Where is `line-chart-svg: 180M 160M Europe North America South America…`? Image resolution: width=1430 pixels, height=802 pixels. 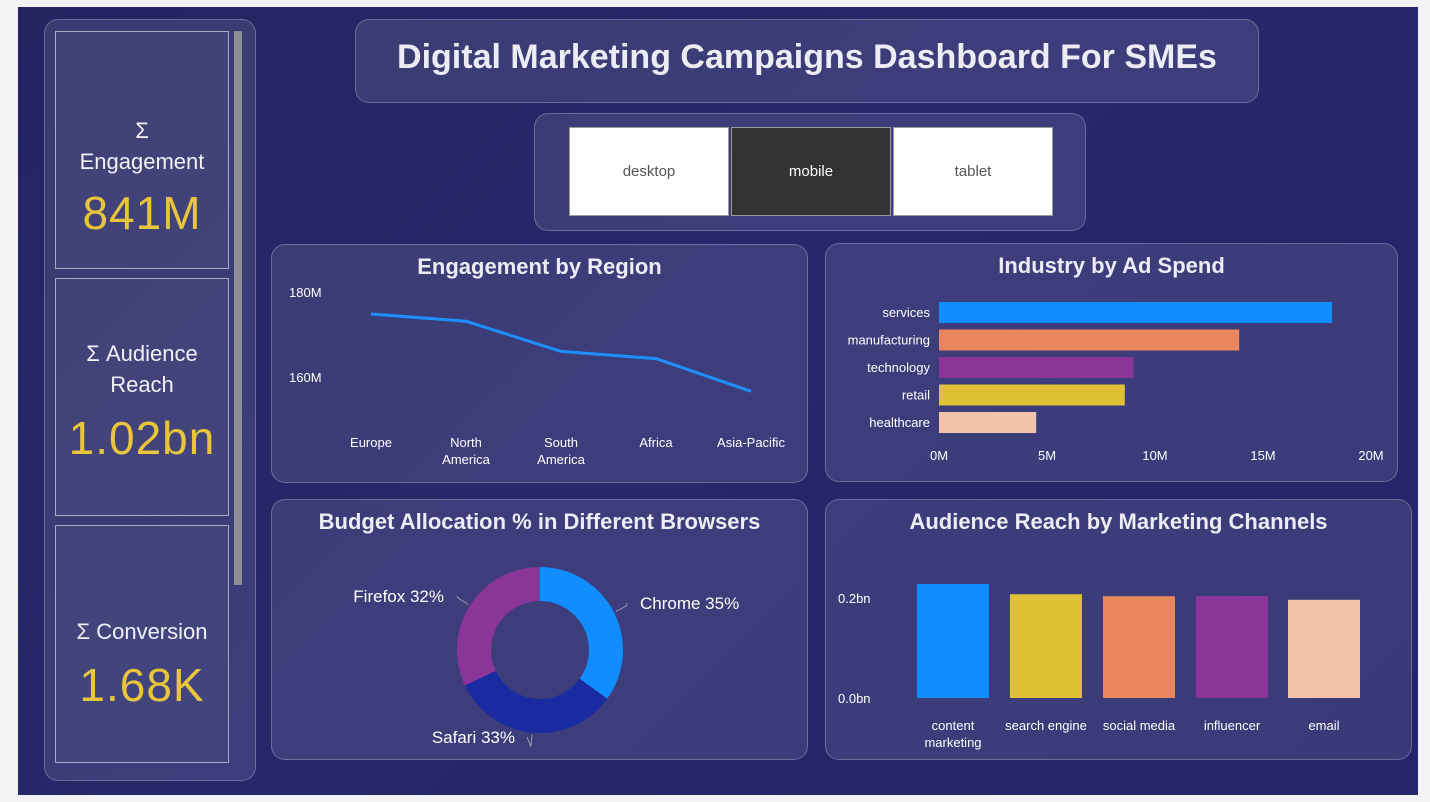 line-chart-svg: 180M 160M Europe North America South America… is located at coordinates (537, 376).